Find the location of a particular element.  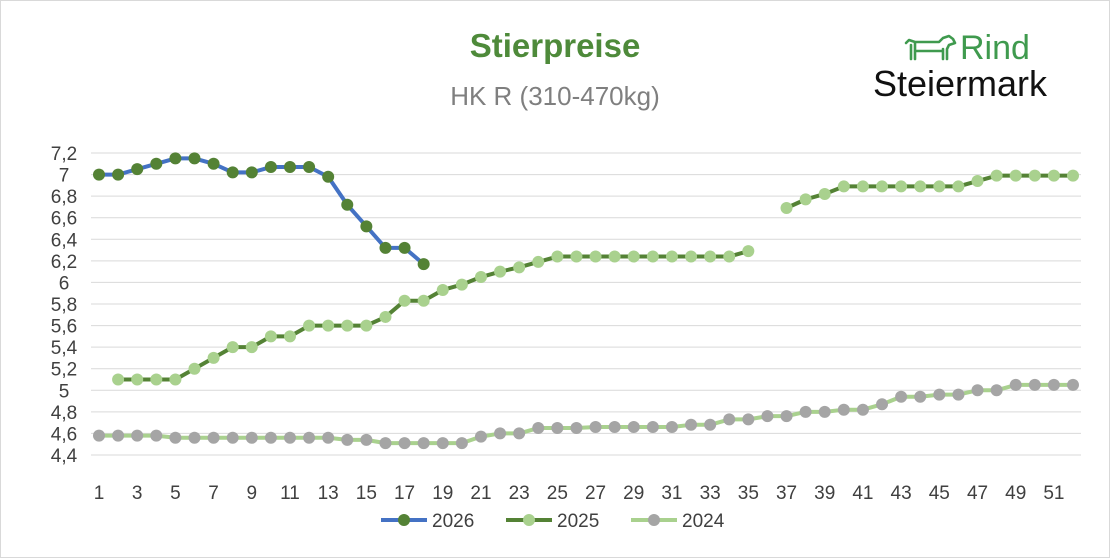

series-2026 is located at coordinates (261, 211).